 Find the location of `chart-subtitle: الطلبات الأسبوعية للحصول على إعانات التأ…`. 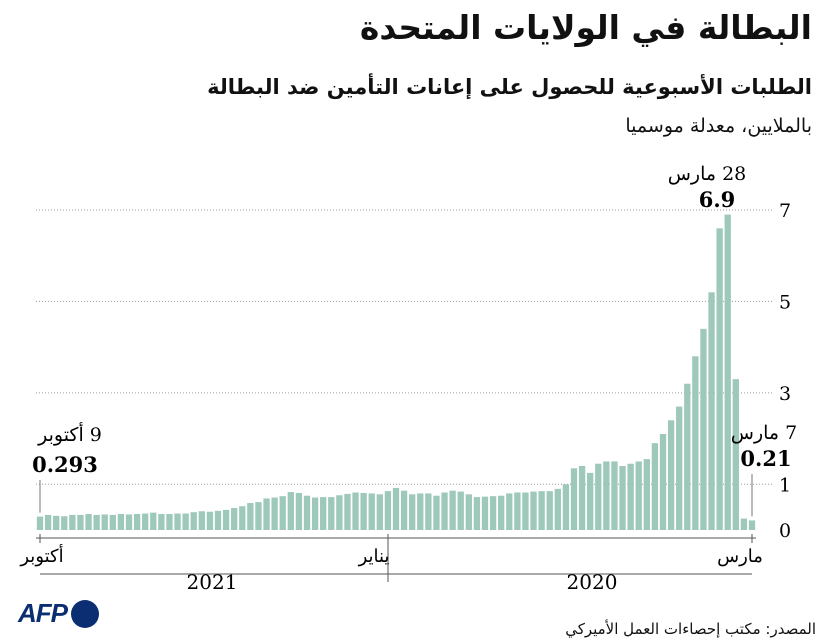

chart-subtitle: الطلبات الأسبوعية للحصول على إعانات التأ… is located at coordinates (509, 87).